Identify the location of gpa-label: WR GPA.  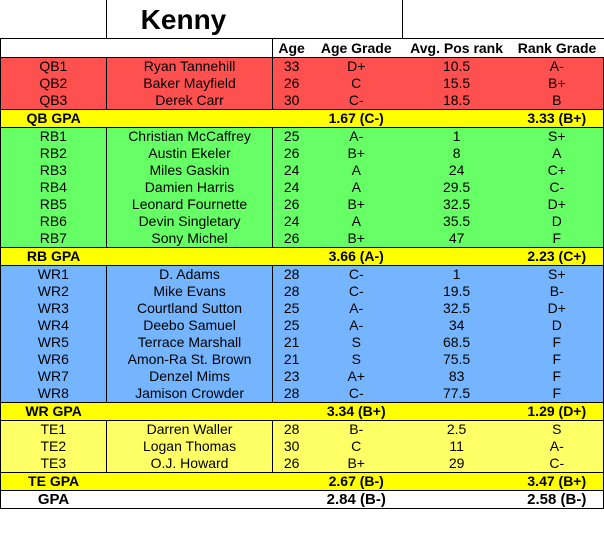
(53, 411).